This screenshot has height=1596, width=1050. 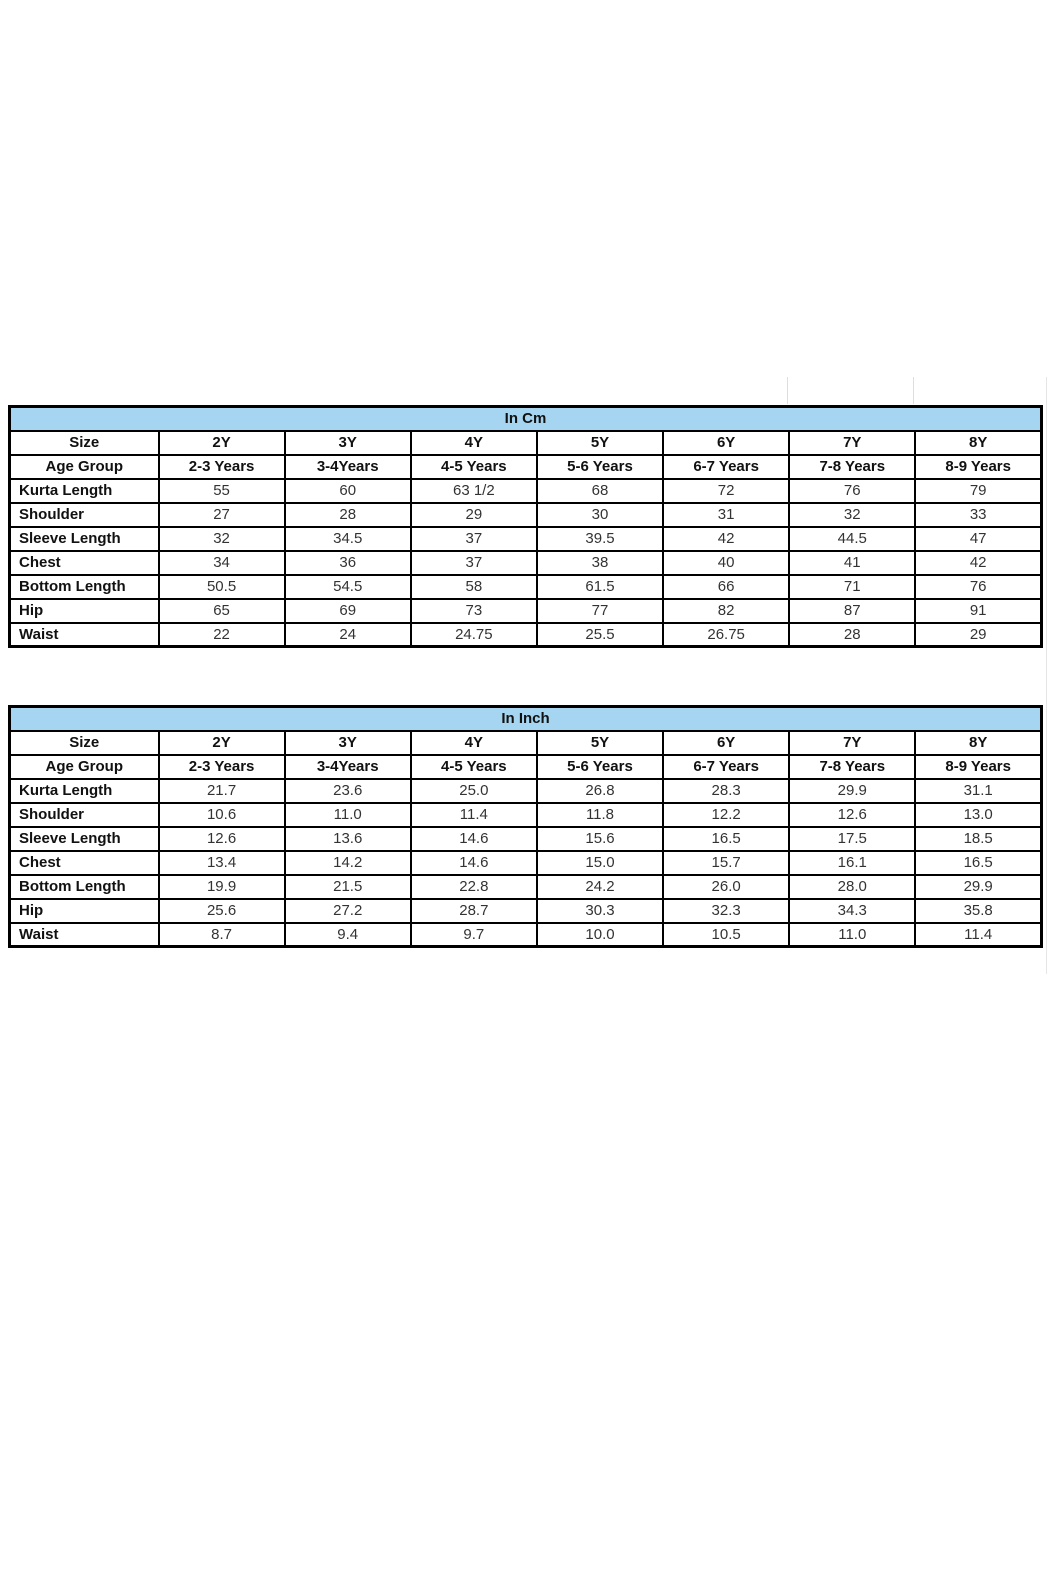 I want to click on table-row: Kurta Length 55 60 63 1/2 68 72 76 79, so click(x=525, y=490).